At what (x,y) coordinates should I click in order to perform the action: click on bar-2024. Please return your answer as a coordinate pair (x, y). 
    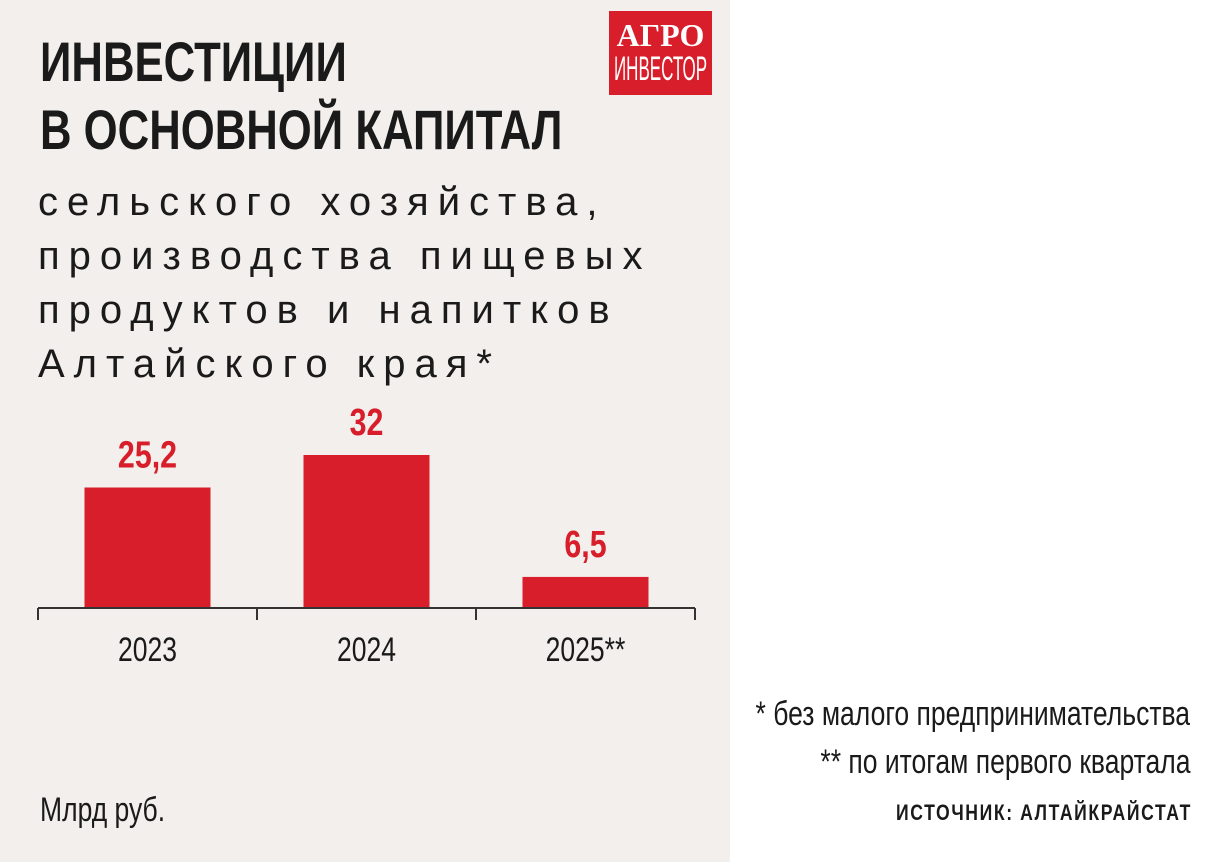
    Looking at the image, I should click on (366, 531).